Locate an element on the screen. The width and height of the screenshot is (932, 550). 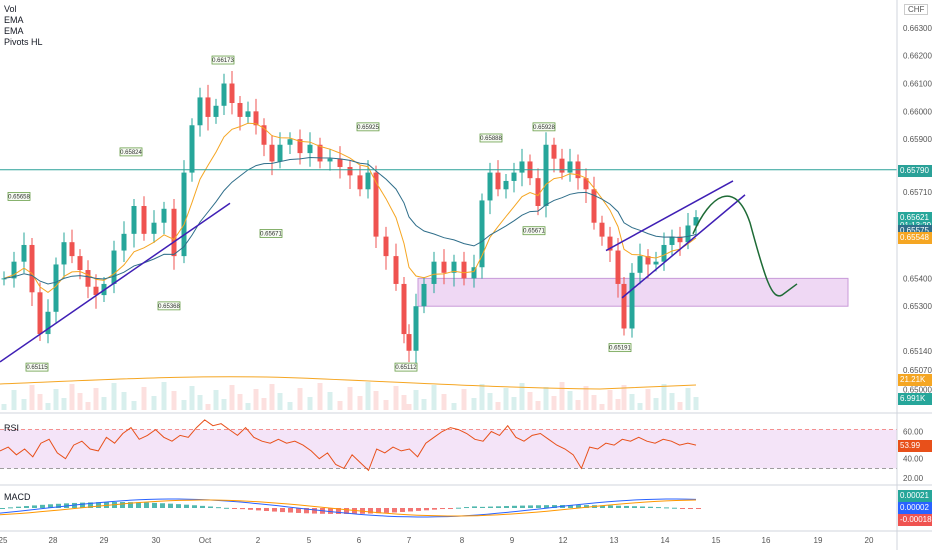
price-tick-label: 0.65000 is located at coordinates (917, 390).